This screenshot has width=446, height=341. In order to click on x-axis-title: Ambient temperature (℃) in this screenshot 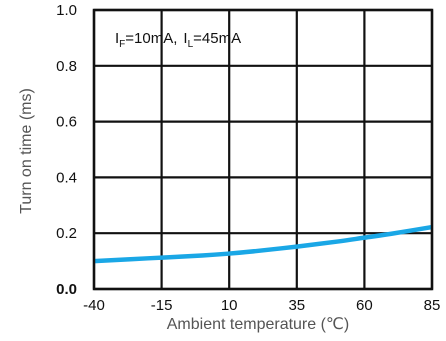, I will do `click(258, 324)`.